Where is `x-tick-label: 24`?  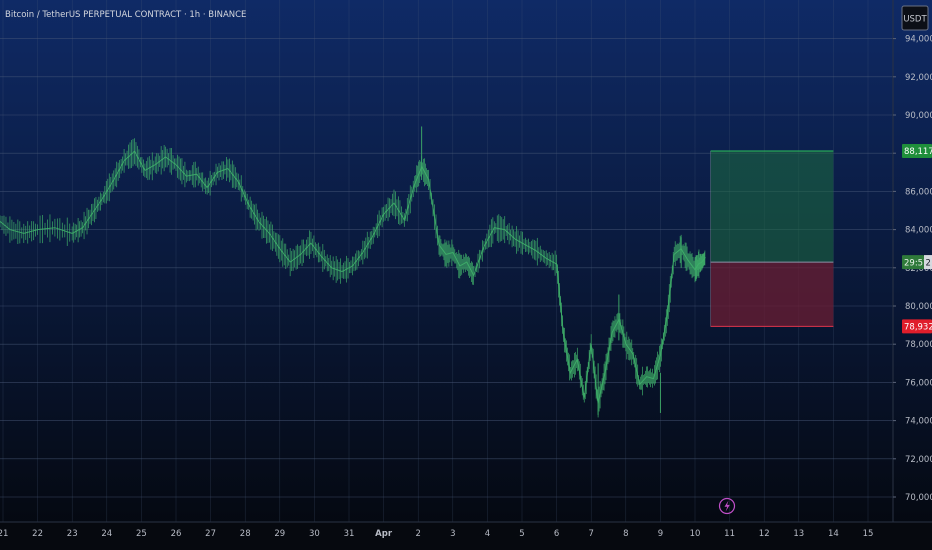
x-tick-label: 24 is located at coordinates (106, 534).